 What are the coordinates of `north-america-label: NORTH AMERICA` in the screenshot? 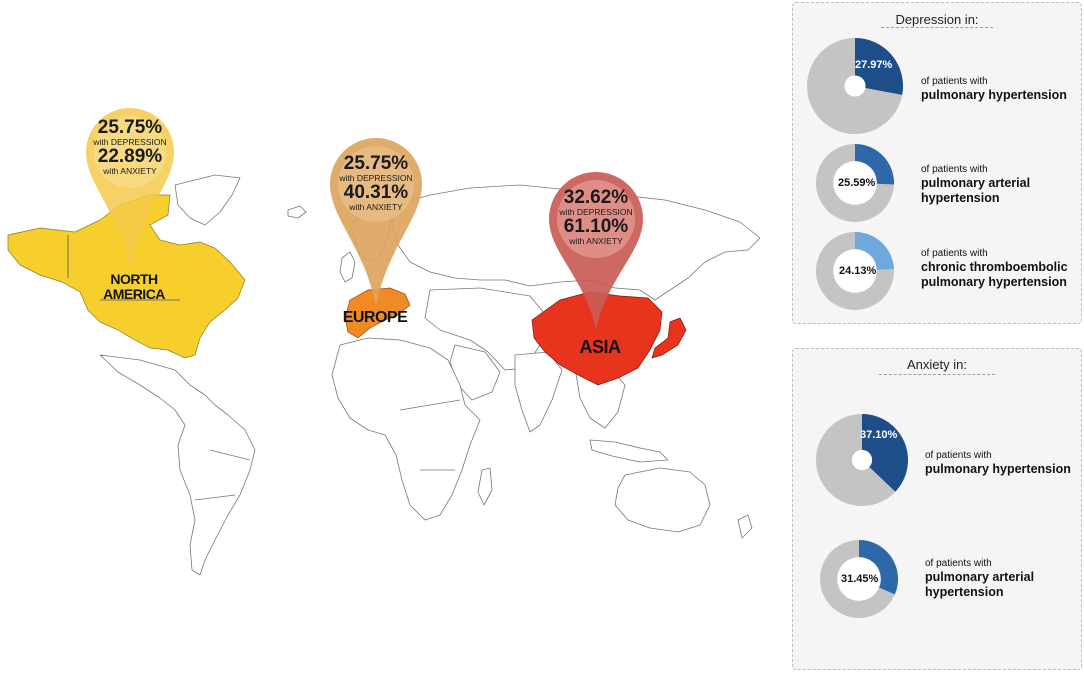 It's located at (134, 286).